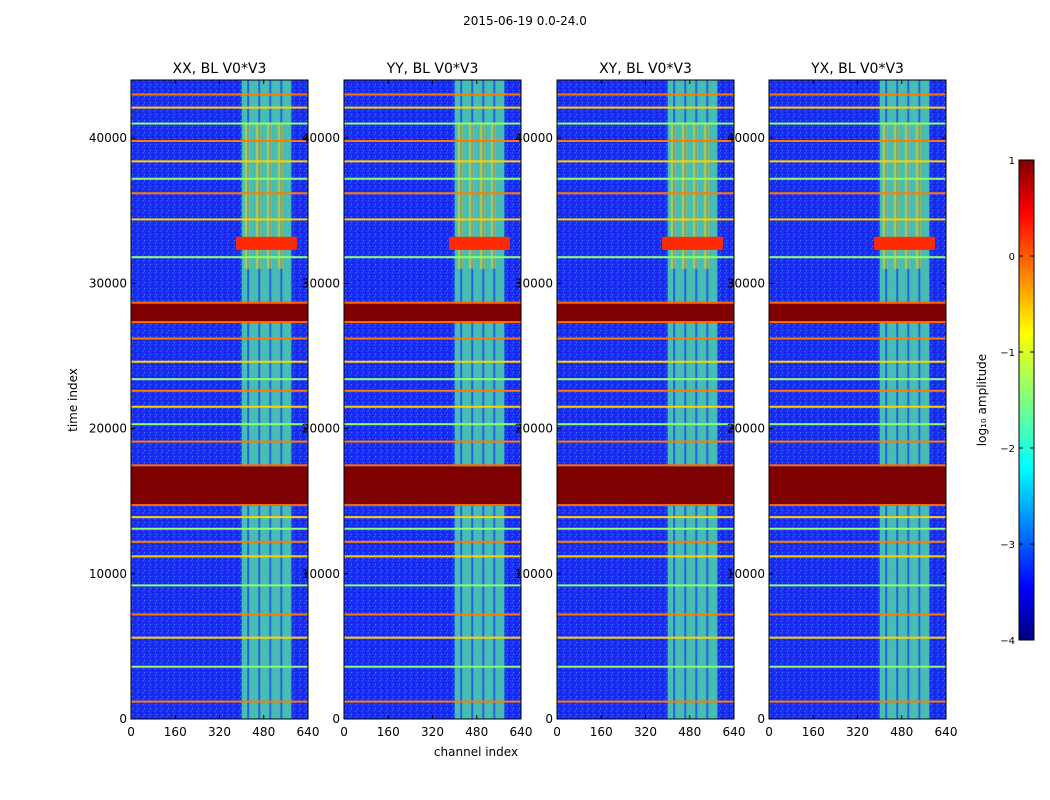 The image size is (1050, 800). What do you see at coordinates (692, 399) in the screenshot?
I see `bright-channel-block` at bounding box center [692, 399].